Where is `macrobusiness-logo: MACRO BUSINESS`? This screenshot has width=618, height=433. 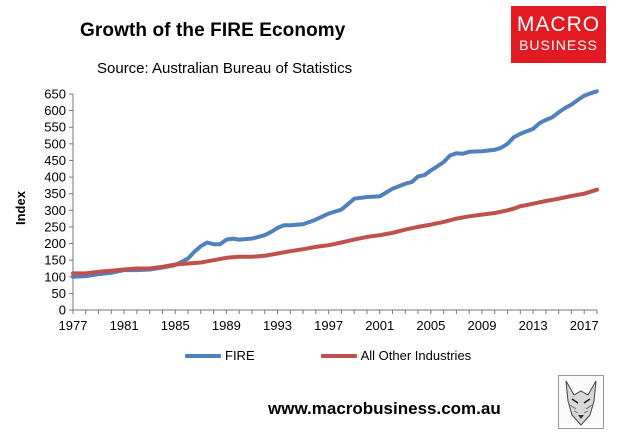 macrobusiness-logo: MACRO BUSINESS is located at coordinates (558, 34).